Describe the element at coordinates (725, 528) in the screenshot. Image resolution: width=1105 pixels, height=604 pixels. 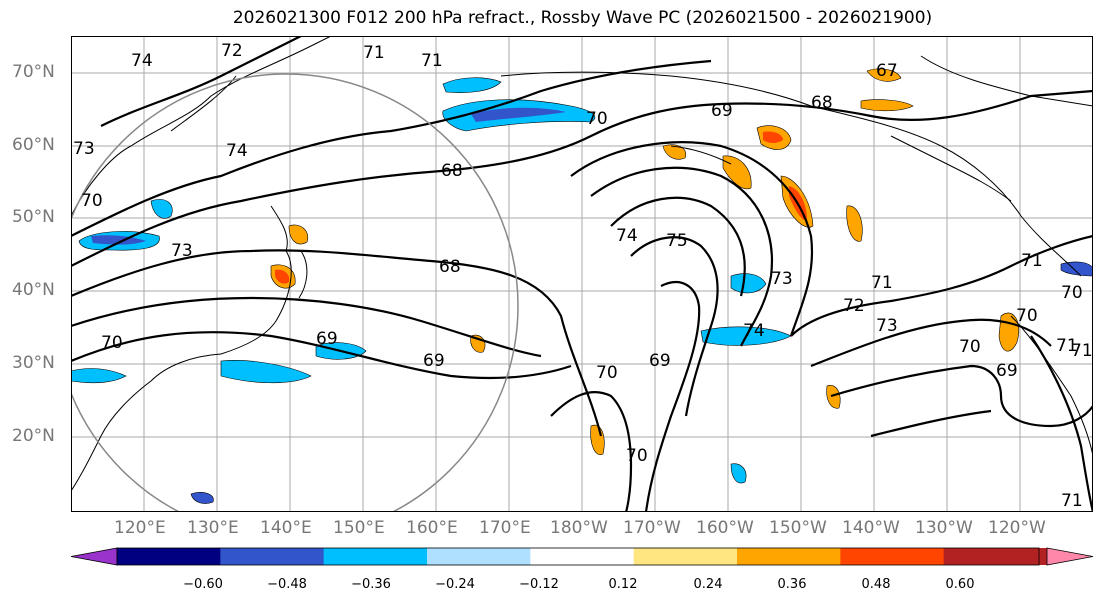
I see `lon-label: 160°W` at that location.